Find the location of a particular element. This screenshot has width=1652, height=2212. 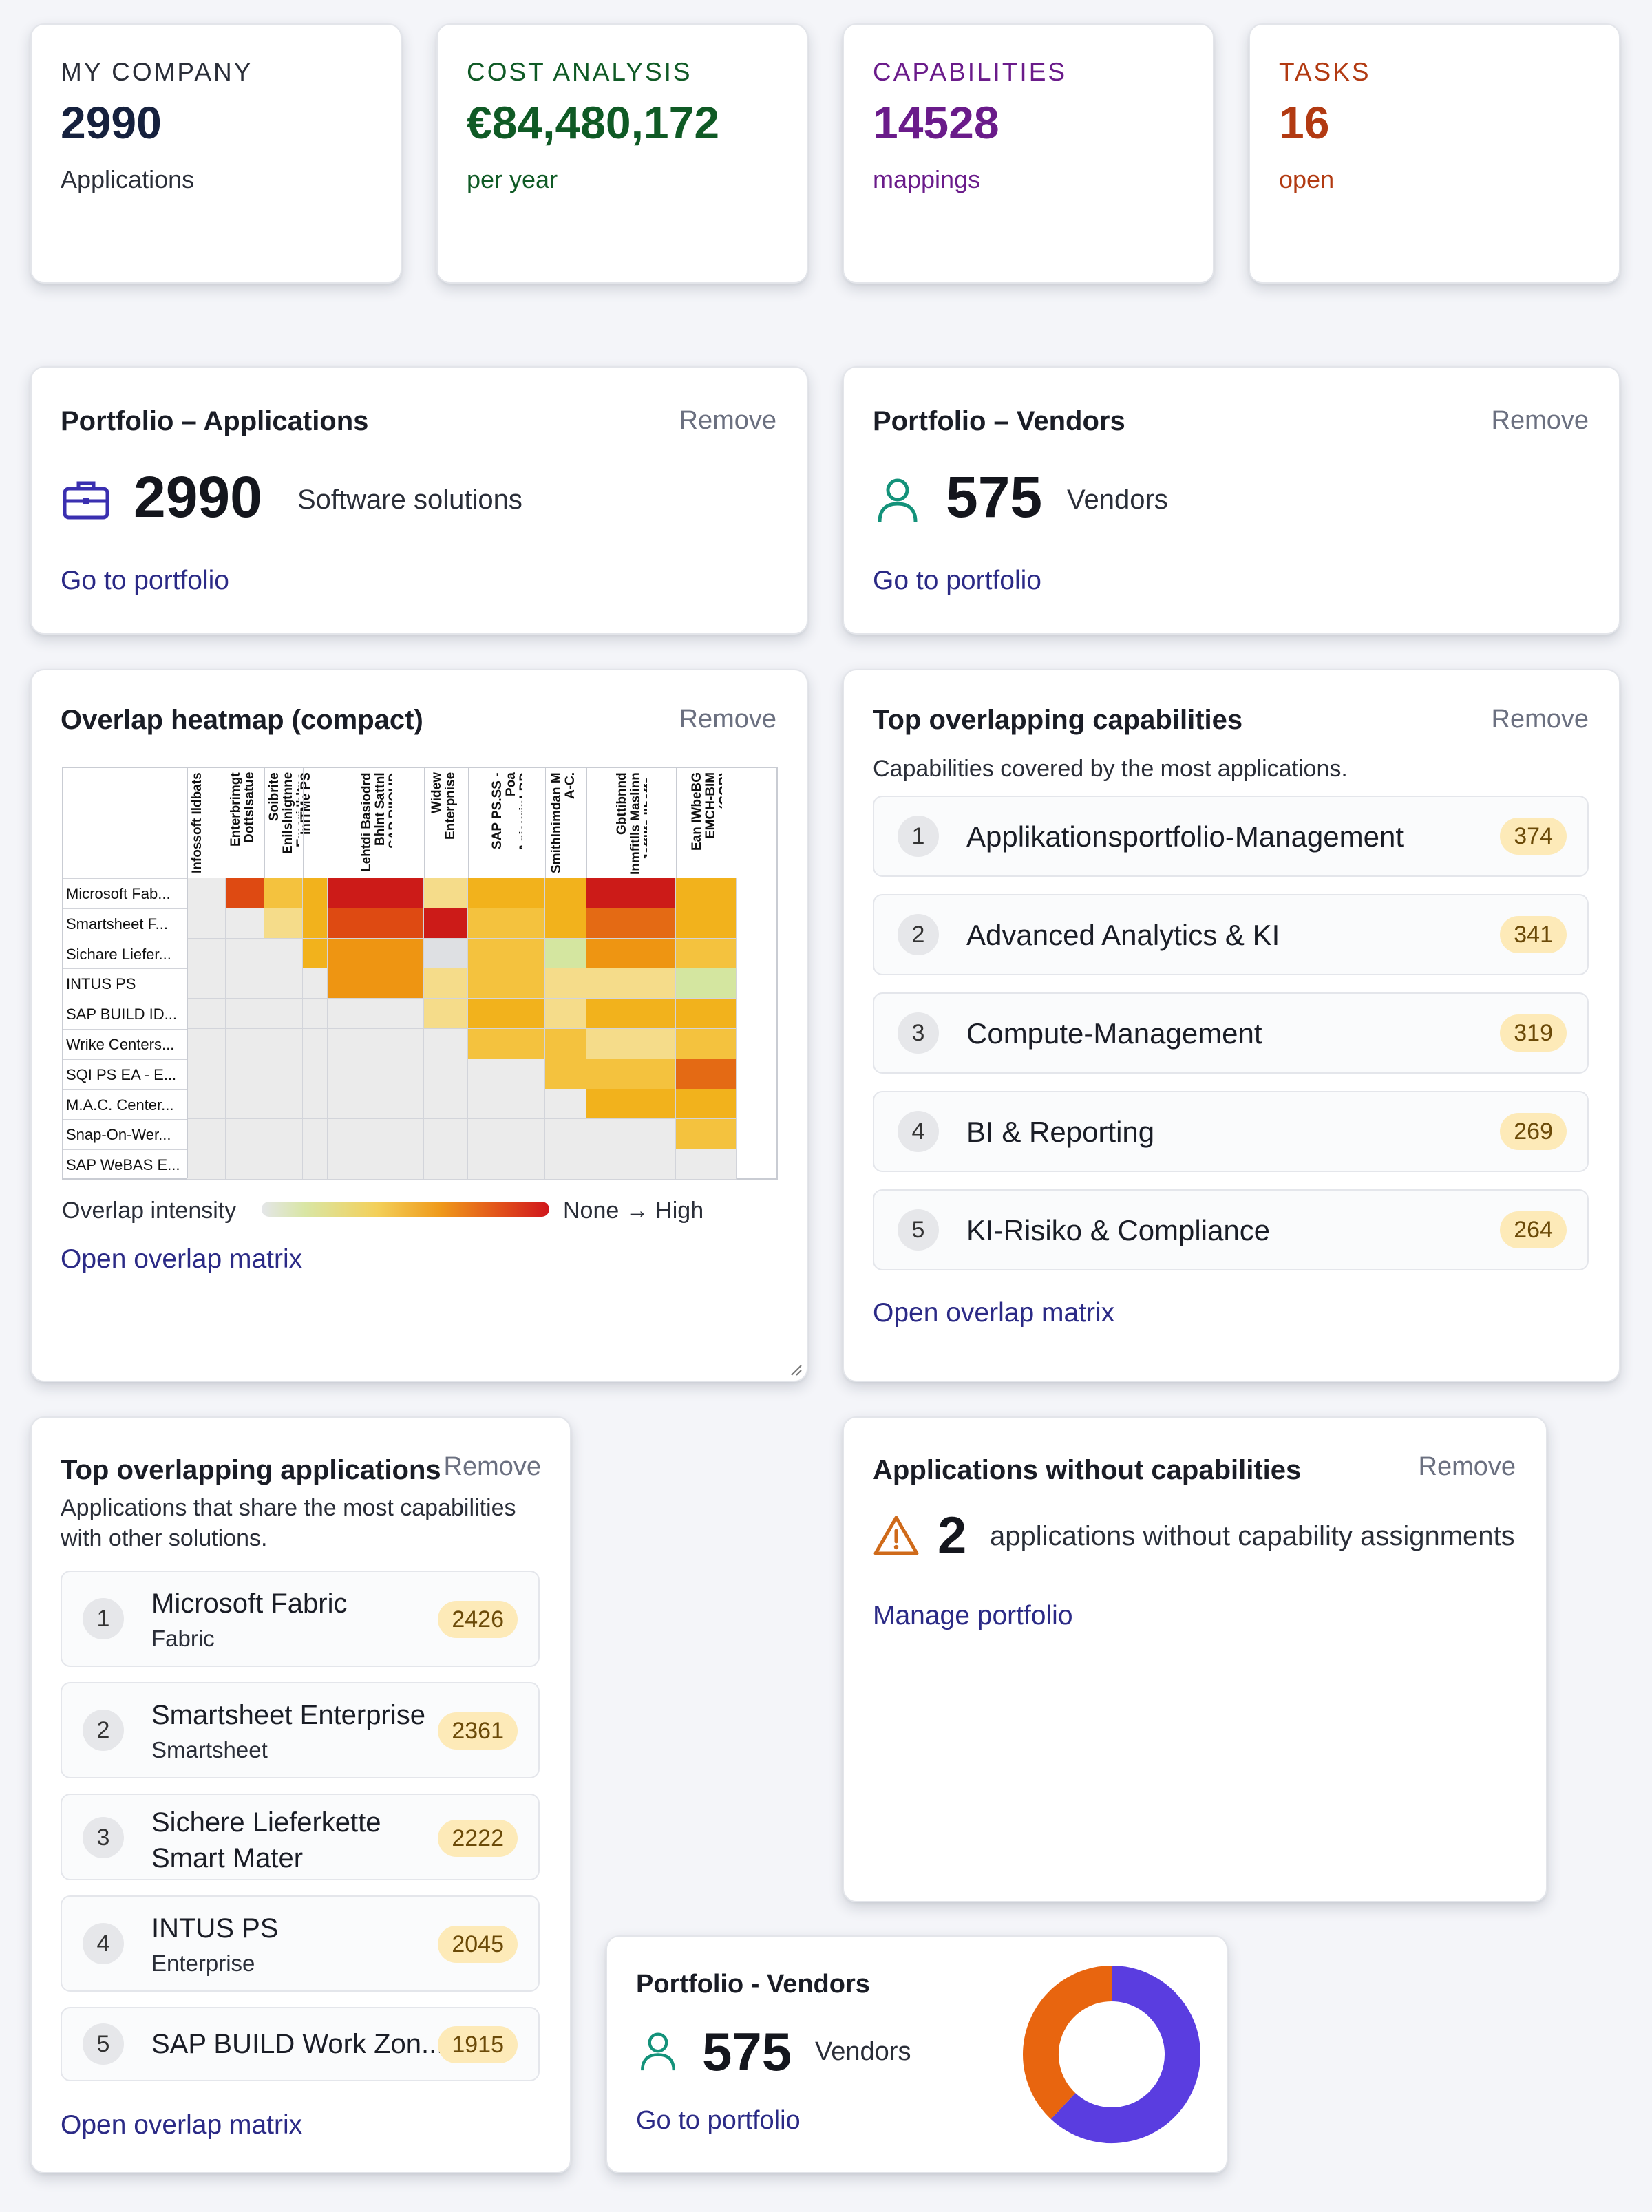

list-item: 4 INTUS PS Enterprise 2045 is located at coordinates (301, 1943).